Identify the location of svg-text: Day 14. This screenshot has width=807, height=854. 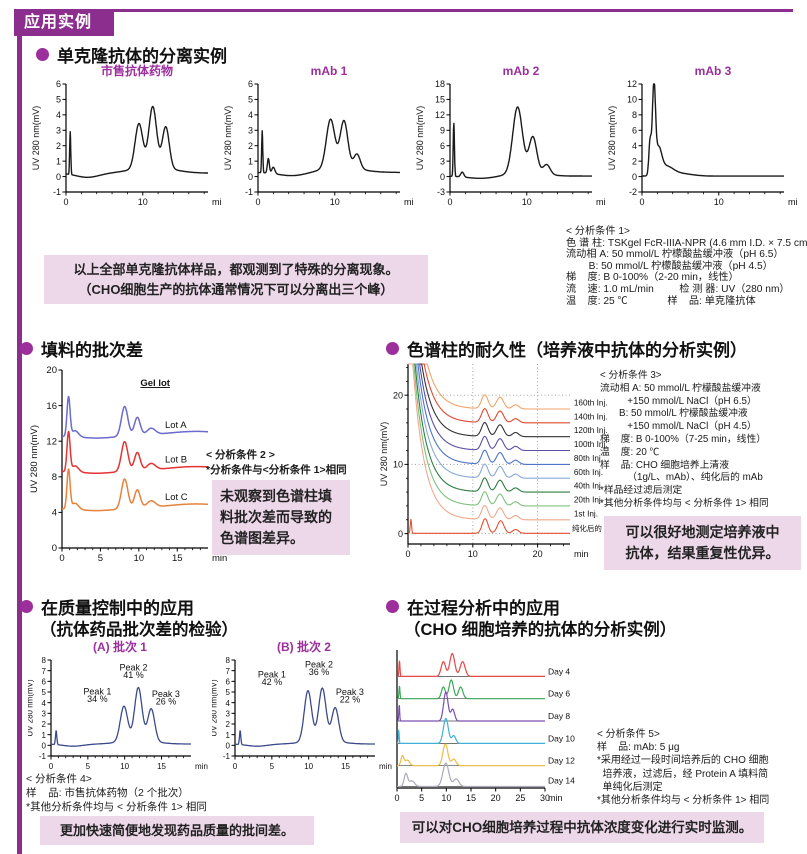
(561, 780).